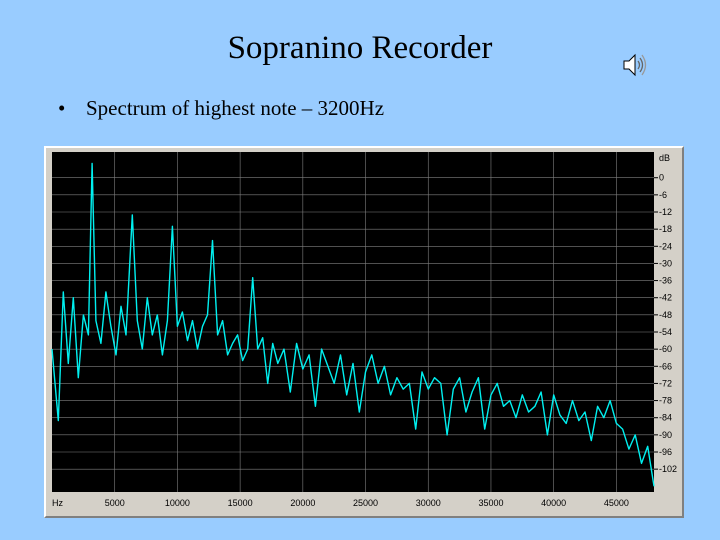 The width and height of the screenshot is (720, 540). What do you see at coordinates (665, 383) in the screenshot?
I see `y-tick-label: -72` at bounding box center [665, 383].